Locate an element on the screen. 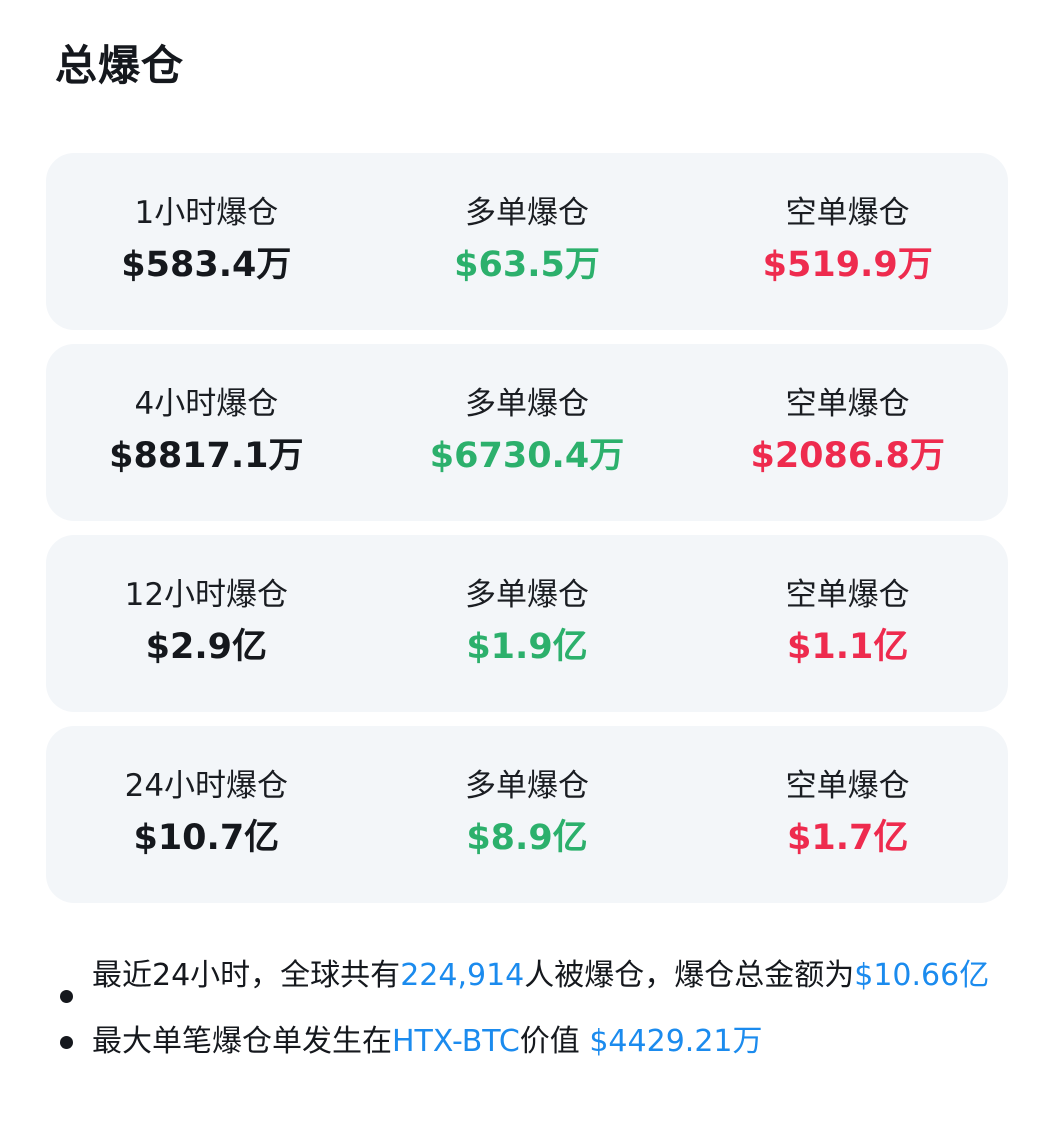 This screenshot has height=1138, width=1054. total-value: $8817.1万 is located at coordinates (206, 455).